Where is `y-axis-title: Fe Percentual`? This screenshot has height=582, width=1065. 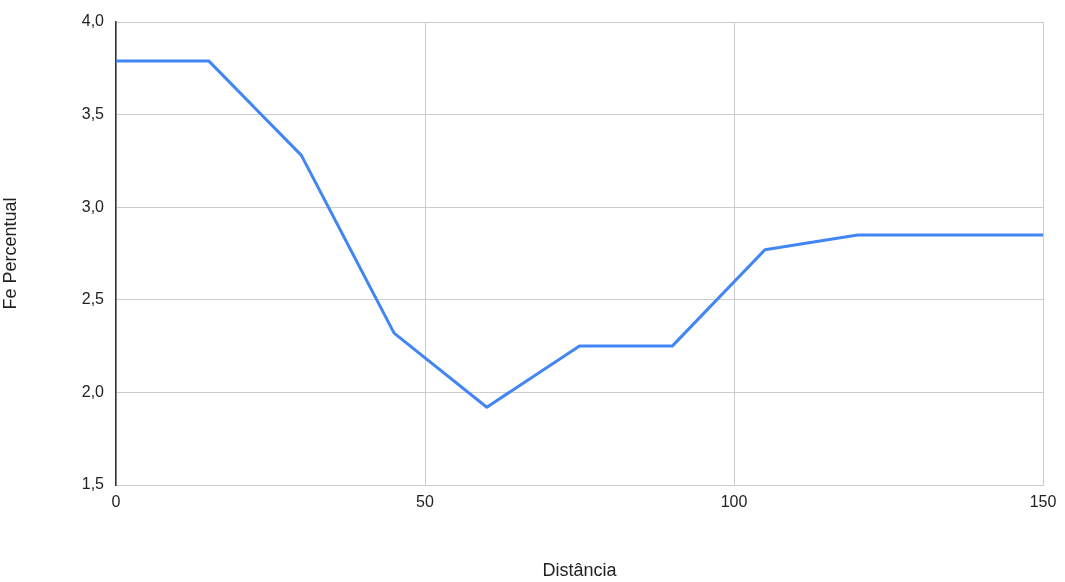
y-axis-title: Fe Percentual is located at coordinates (10, 253).